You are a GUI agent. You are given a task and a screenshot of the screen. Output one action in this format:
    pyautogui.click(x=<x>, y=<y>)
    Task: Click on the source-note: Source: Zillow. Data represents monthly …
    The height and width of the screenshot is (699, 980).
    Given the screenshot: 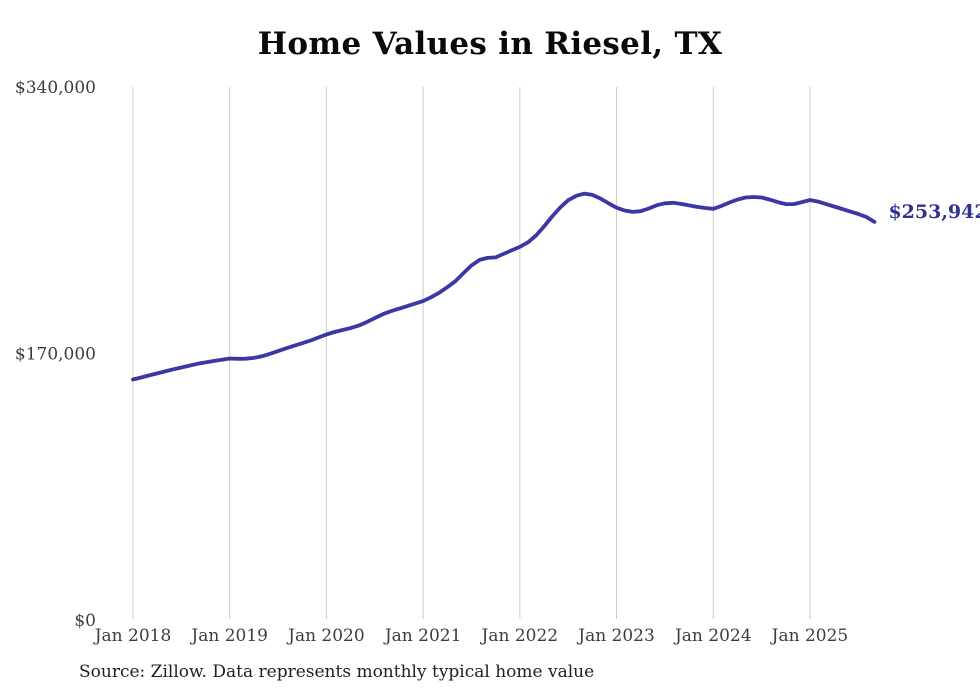 What is the action you would take?
    pyautogui.click(x=337, y=672)
    